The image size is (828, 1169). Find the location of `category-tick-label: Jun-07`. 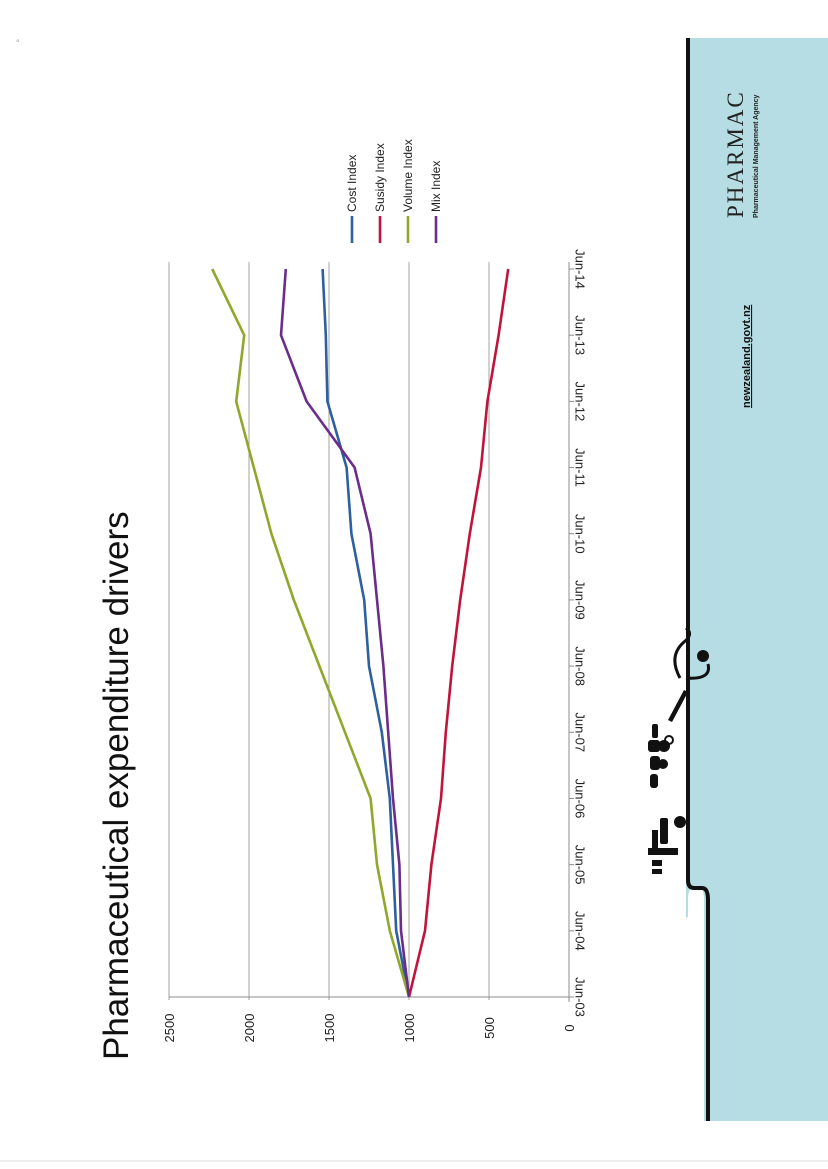

category-tick-label: Jun-07 is located at coordinates (580, 732).